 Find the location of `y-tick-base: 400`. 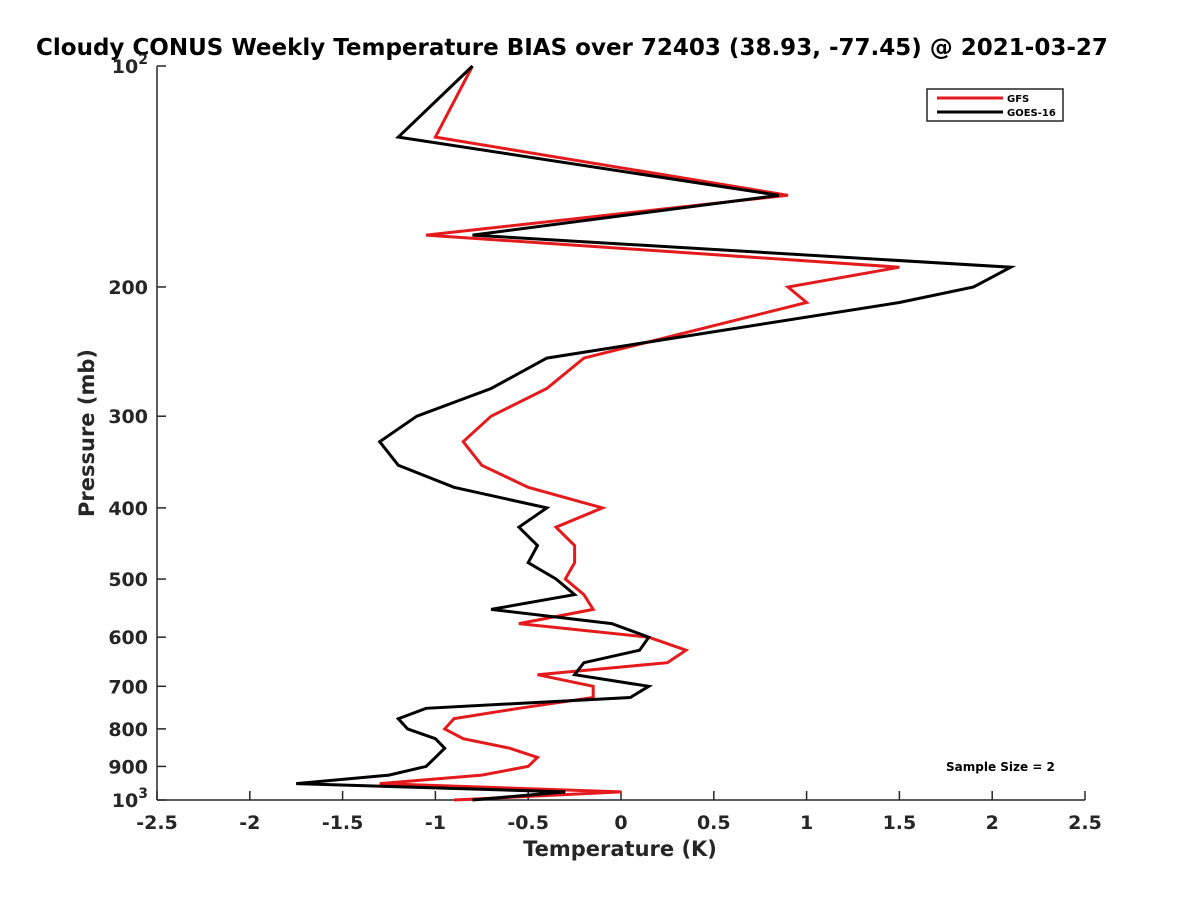

y-tick-base: 400 is located at coordinates (128, 509).